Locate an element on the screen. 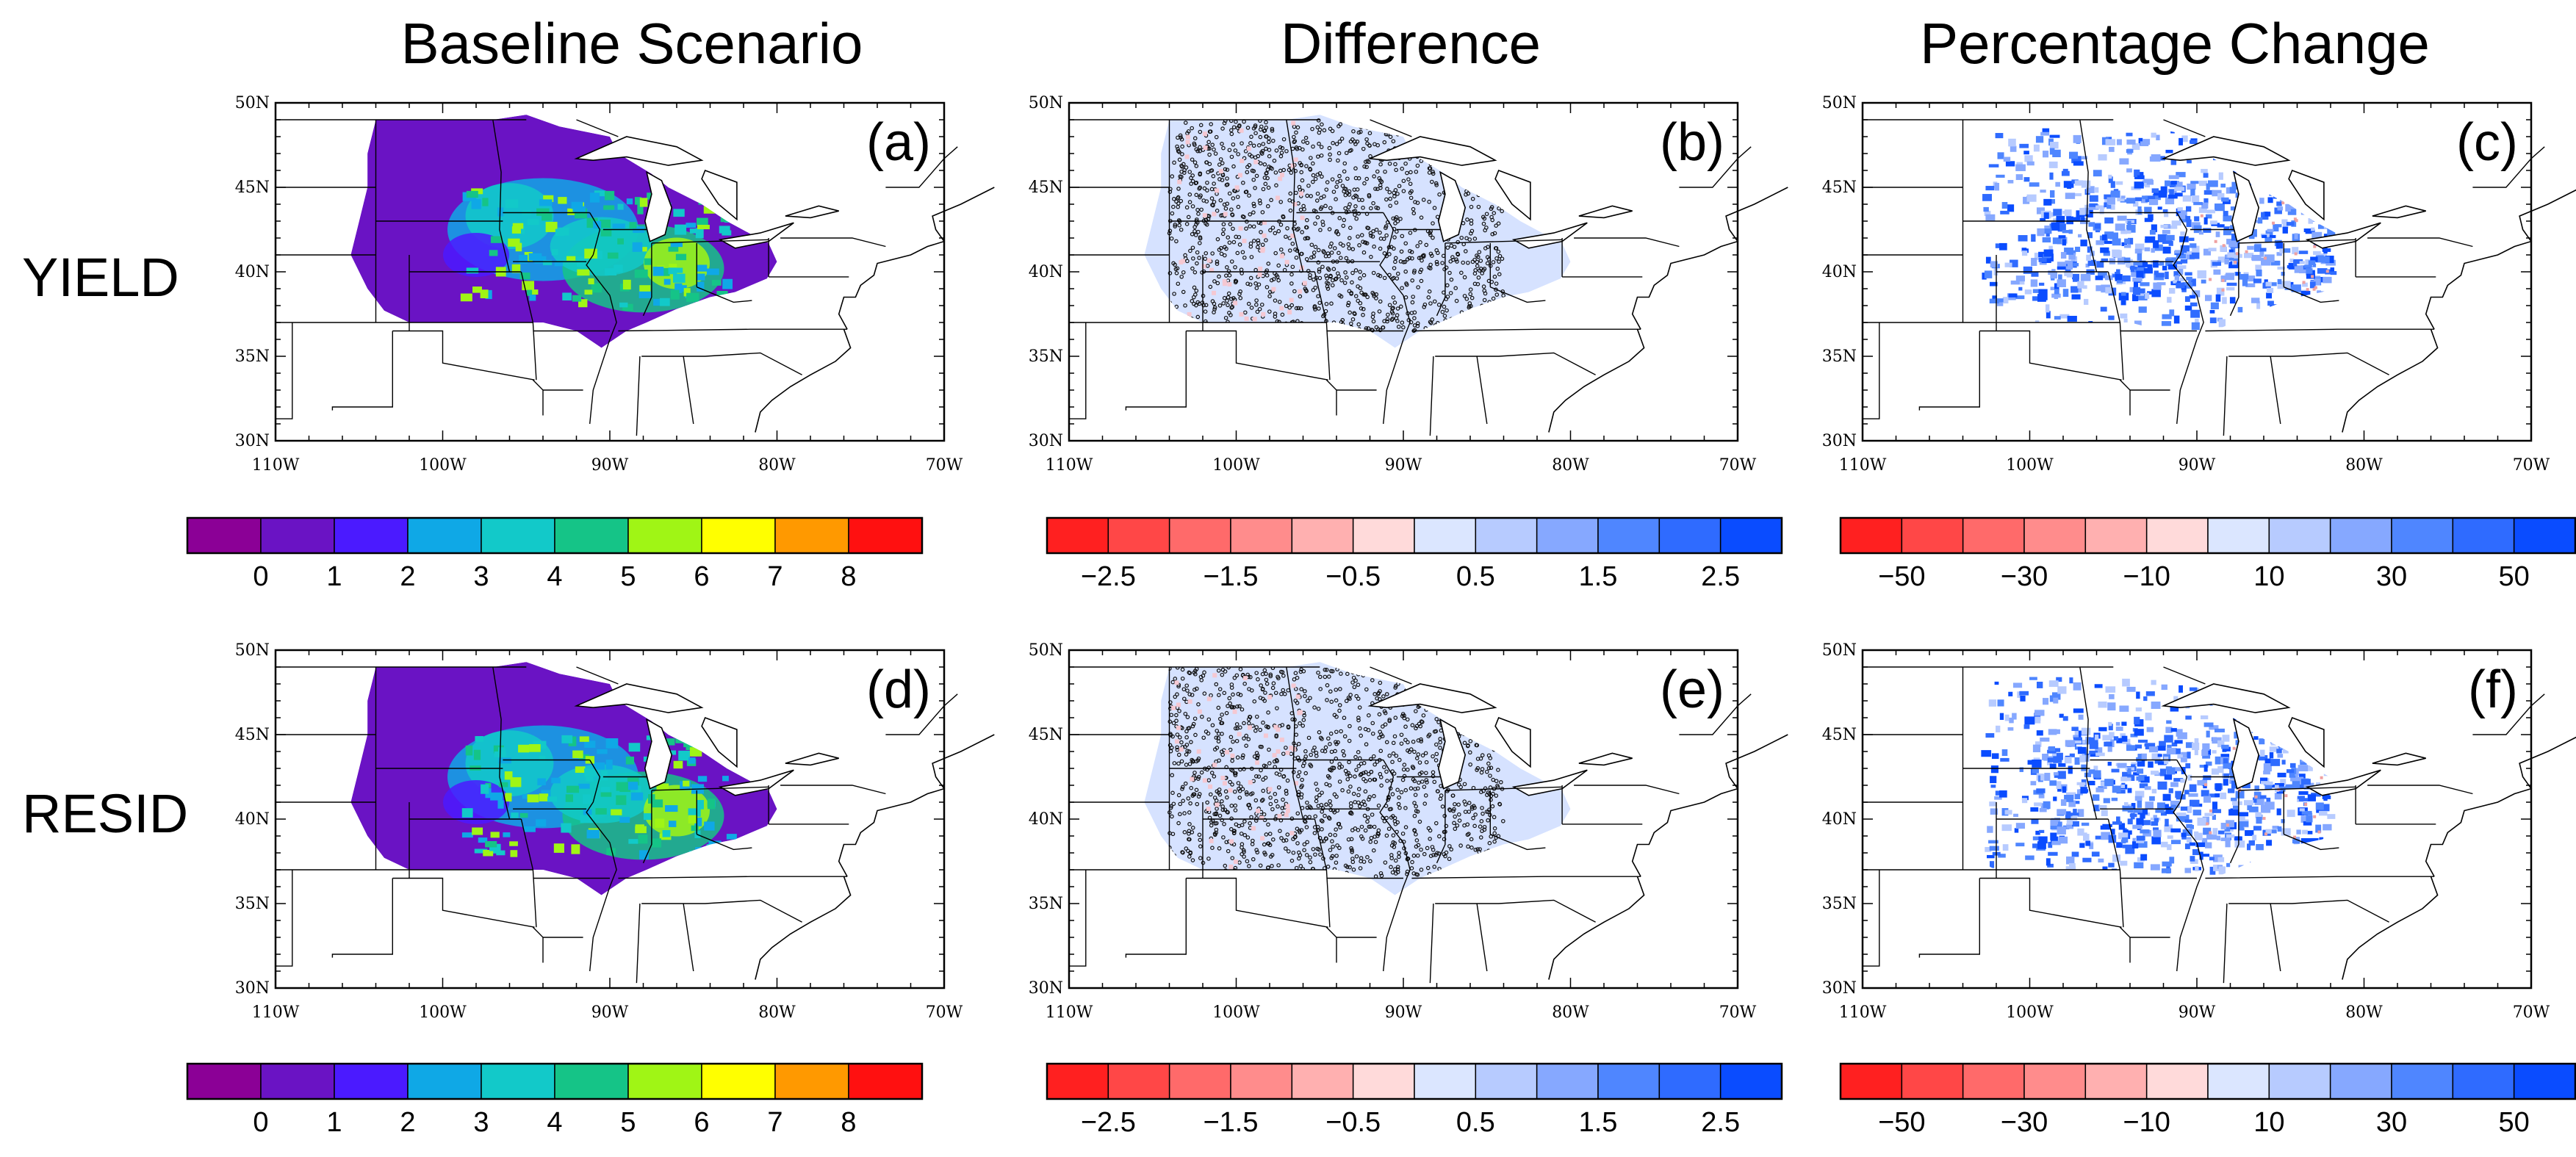  panel-letter: (d) is located at coordinates (898, 689).